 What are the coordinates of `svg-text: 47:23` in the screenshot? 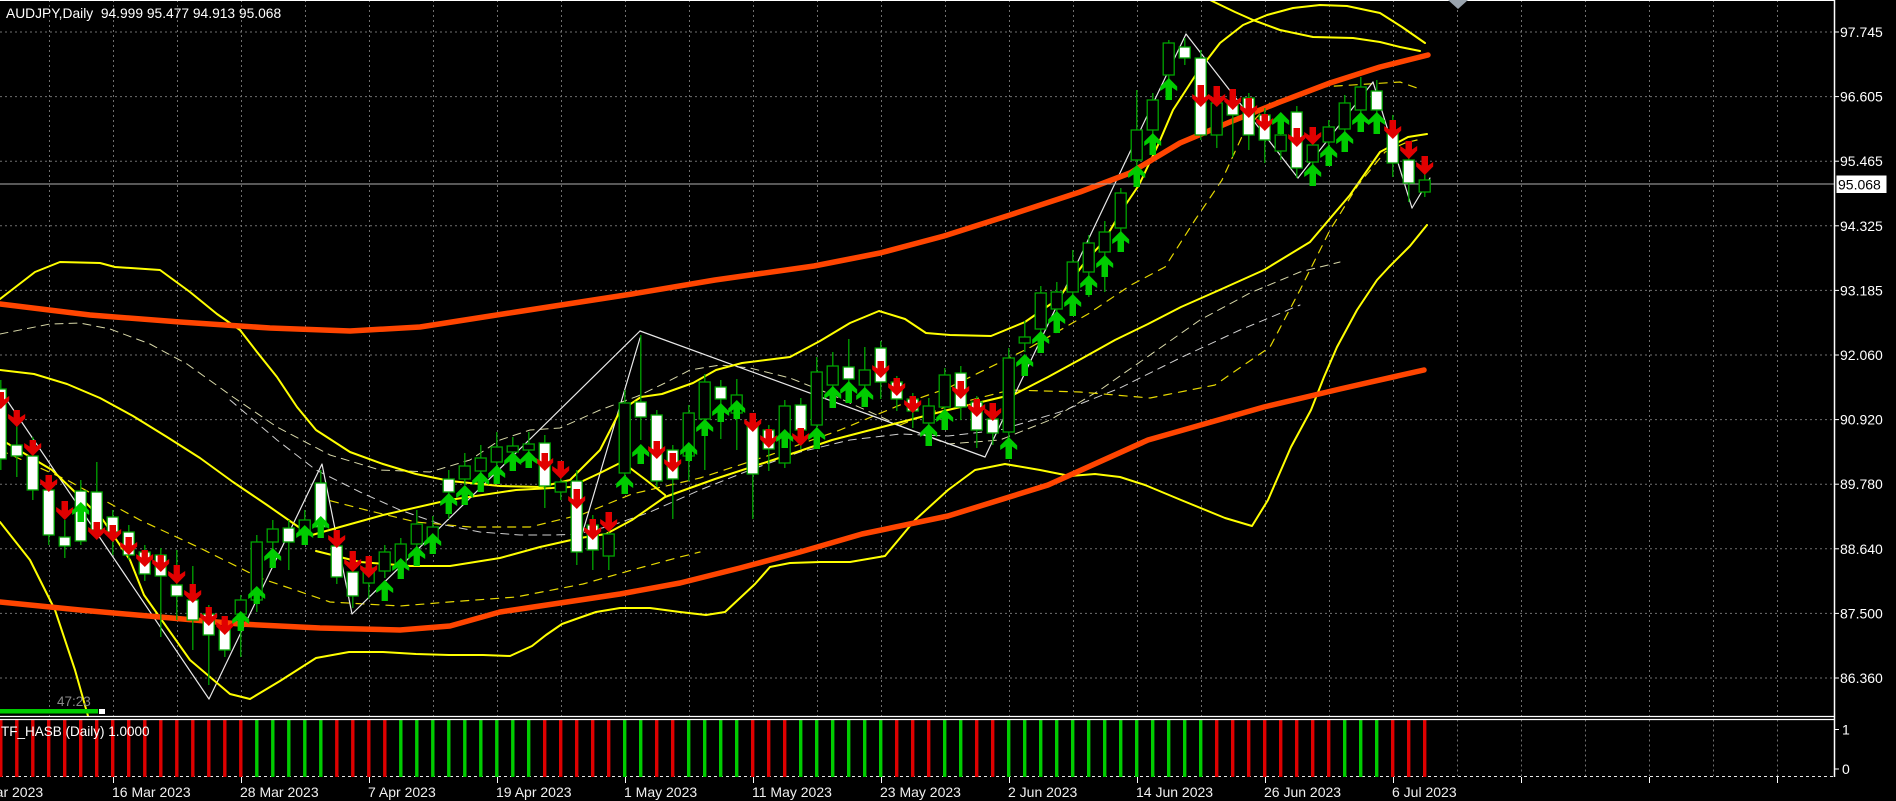 It's located at (74, 701).